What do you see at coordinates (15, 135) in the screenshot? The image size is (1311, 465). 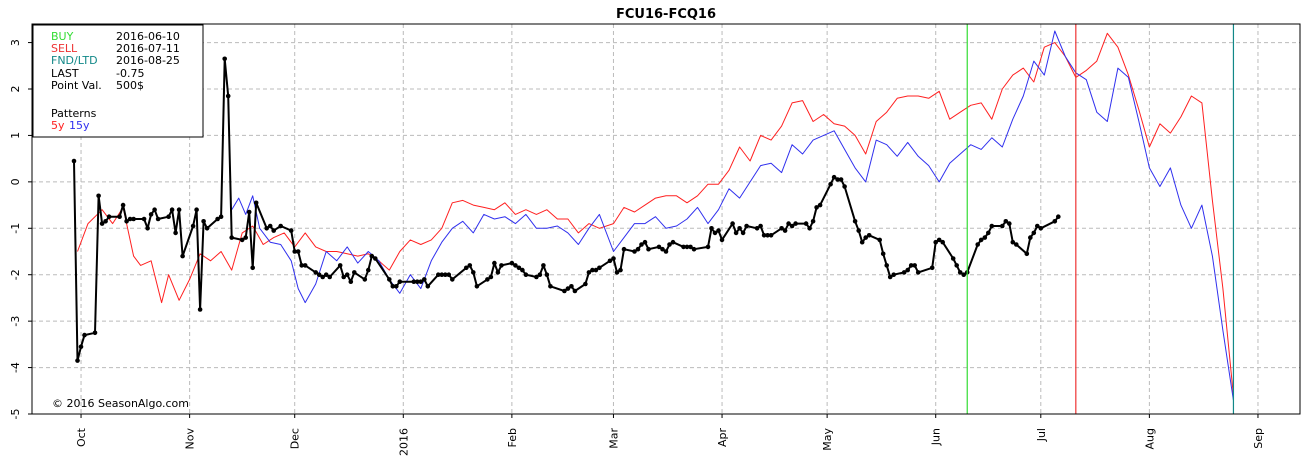 I see `y-tick-label: 1` at bounding box center [15, 135].